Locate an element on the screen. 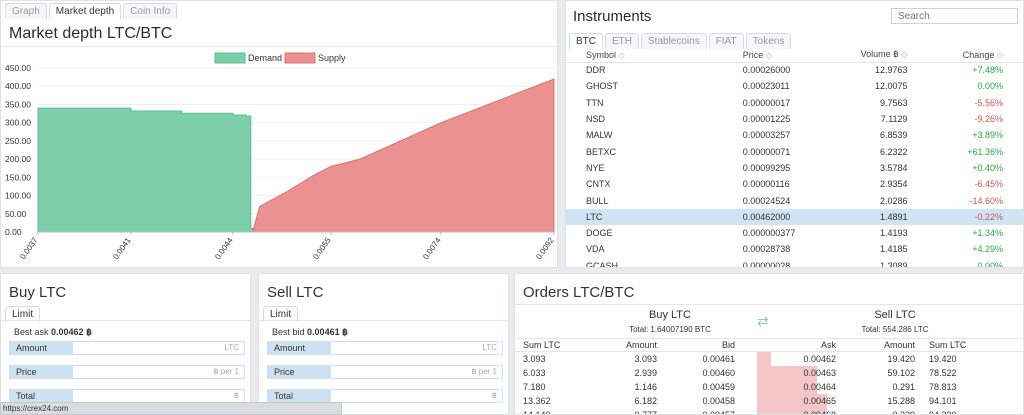  instrument-price: 0.00003257 is located at coordinates (766, 135).